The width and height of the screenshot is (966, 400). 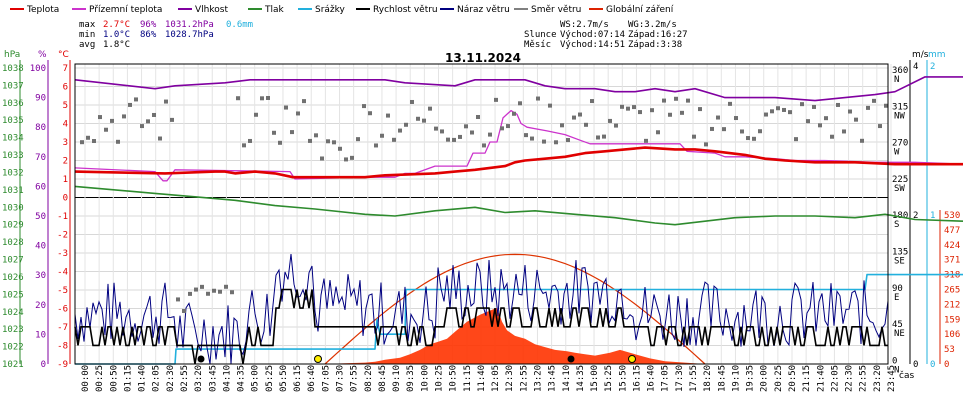 What do you see at coordinates (40, 99) in the screenshot?
I see `tick-humidity-1: 90` at bounding box center [40, 99].